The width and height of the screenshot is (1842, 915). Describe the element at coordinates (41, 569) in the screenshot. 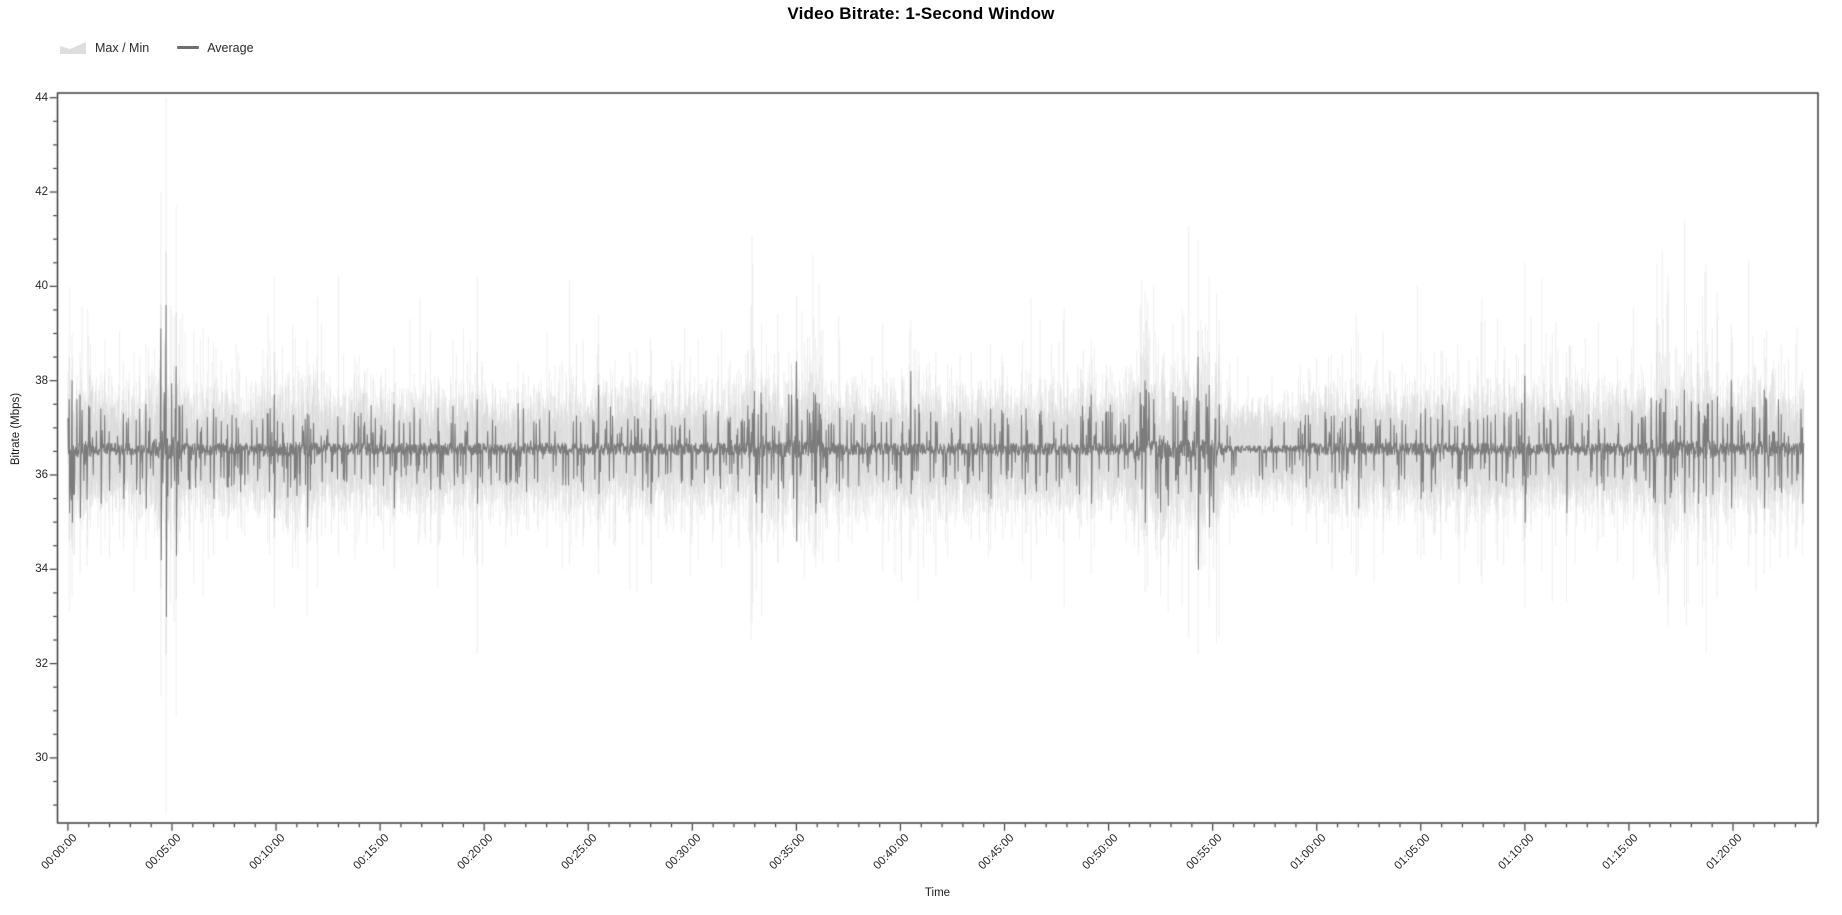

I see `y-tick-label: 34` at that location.